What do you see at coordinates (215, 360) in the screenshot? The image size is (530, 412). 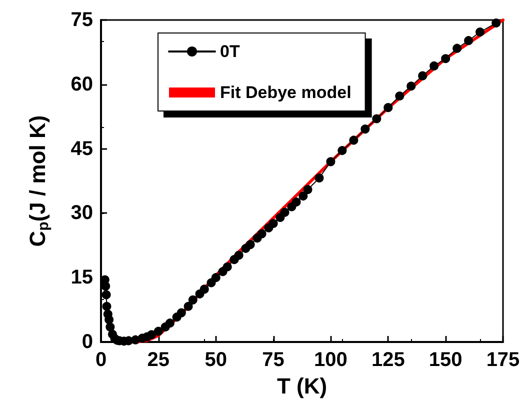 I see `x-tick-label: 50` at bounding box center [215, 360].